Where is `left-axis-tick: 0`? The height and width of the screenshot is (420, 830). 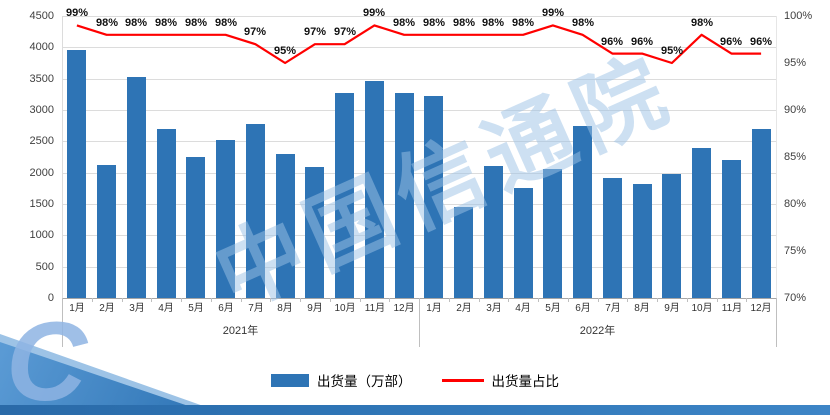
left-axis-tick: 0 is located at coordinates (50, 298).